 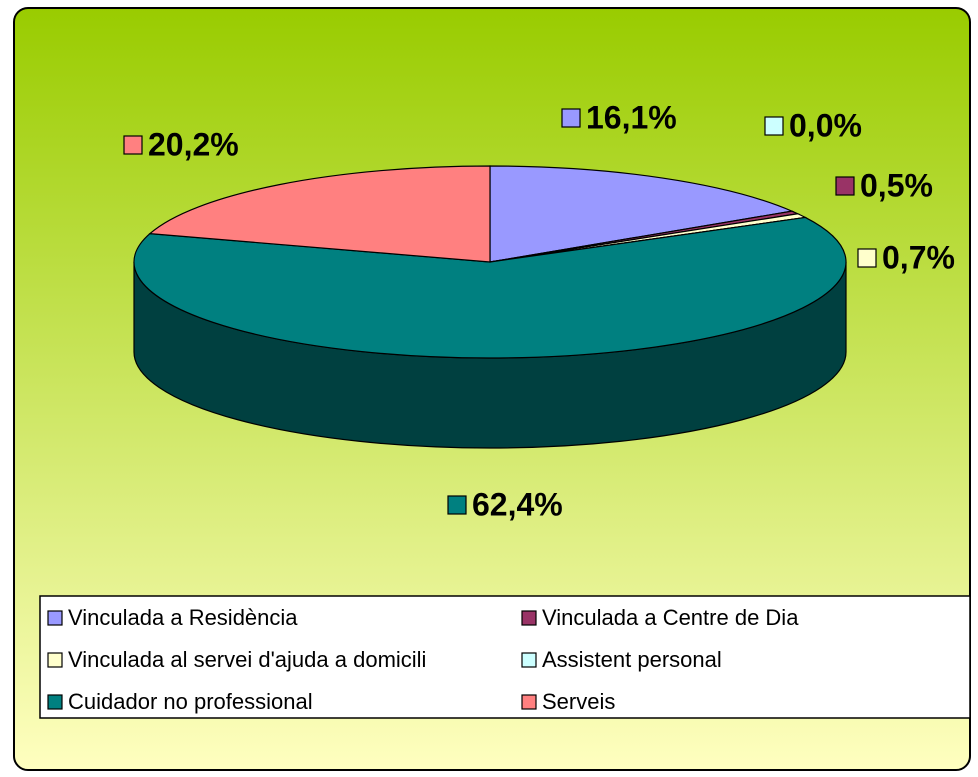 I want to click on data-label: 0,0%, so click(x=825, y=125).